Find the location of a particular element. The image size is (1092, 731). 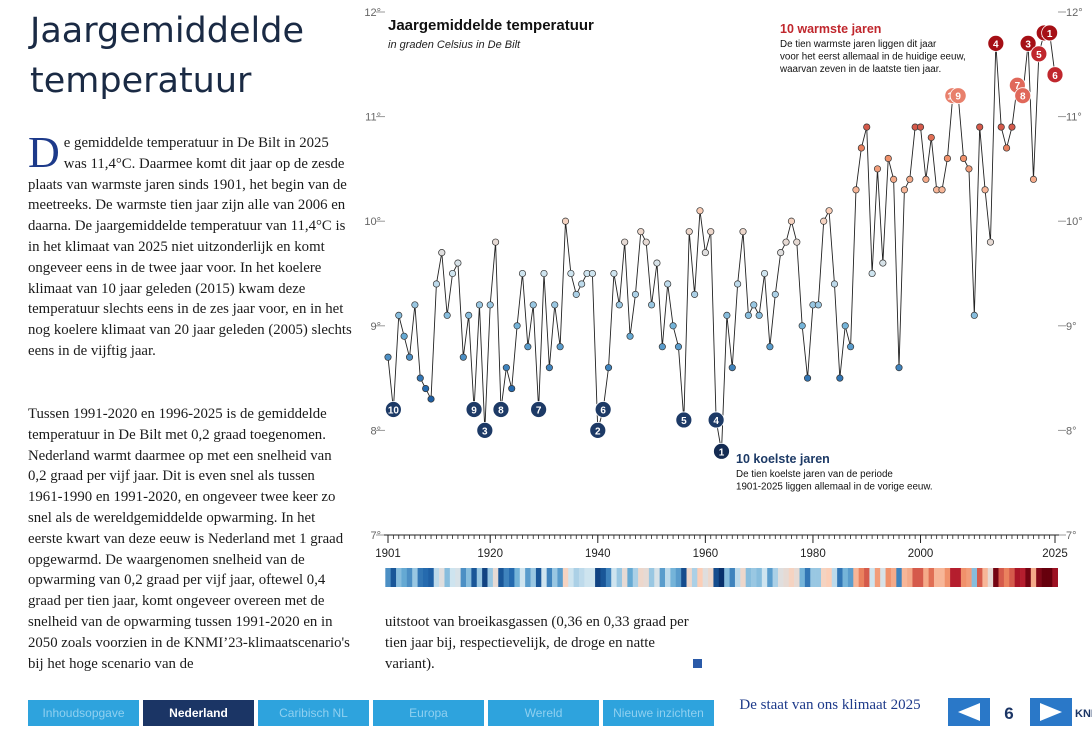

nav-tab: Europa is located at coordinates (428, 713).